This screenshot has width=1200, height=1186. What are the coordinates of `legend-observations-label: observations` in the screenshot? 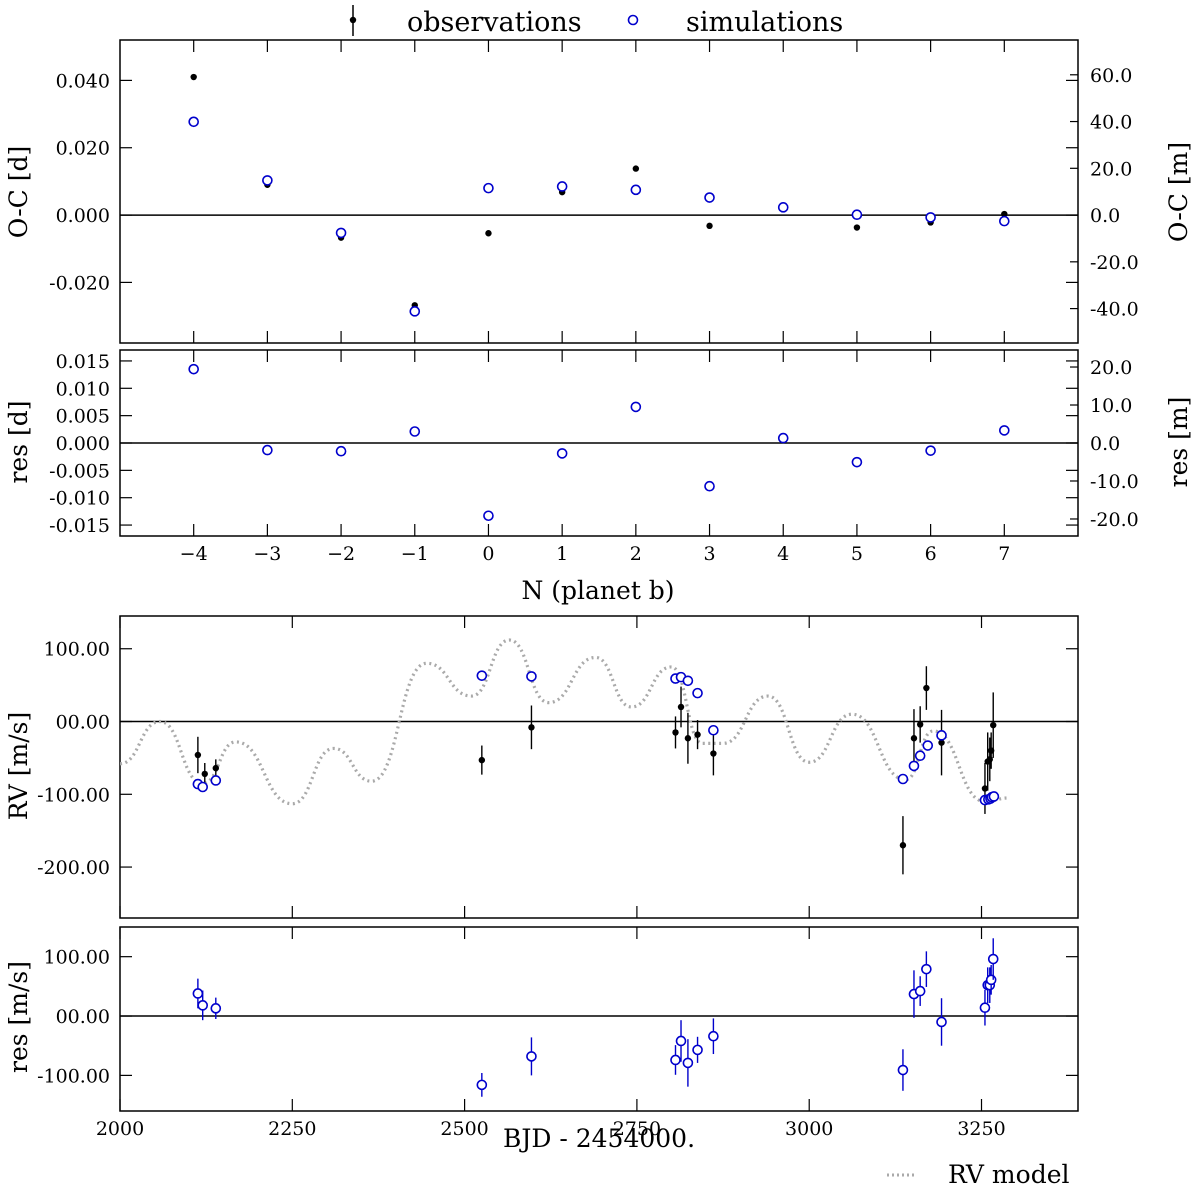 It's located at (494, 22).